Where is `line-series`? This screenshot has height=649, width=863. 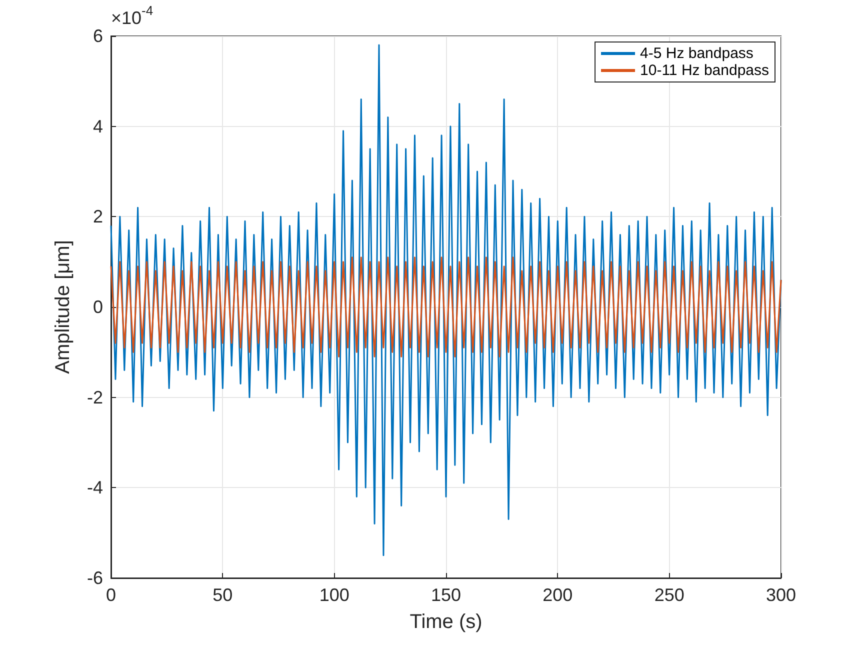 line-series is located at coordinates (446, 307).